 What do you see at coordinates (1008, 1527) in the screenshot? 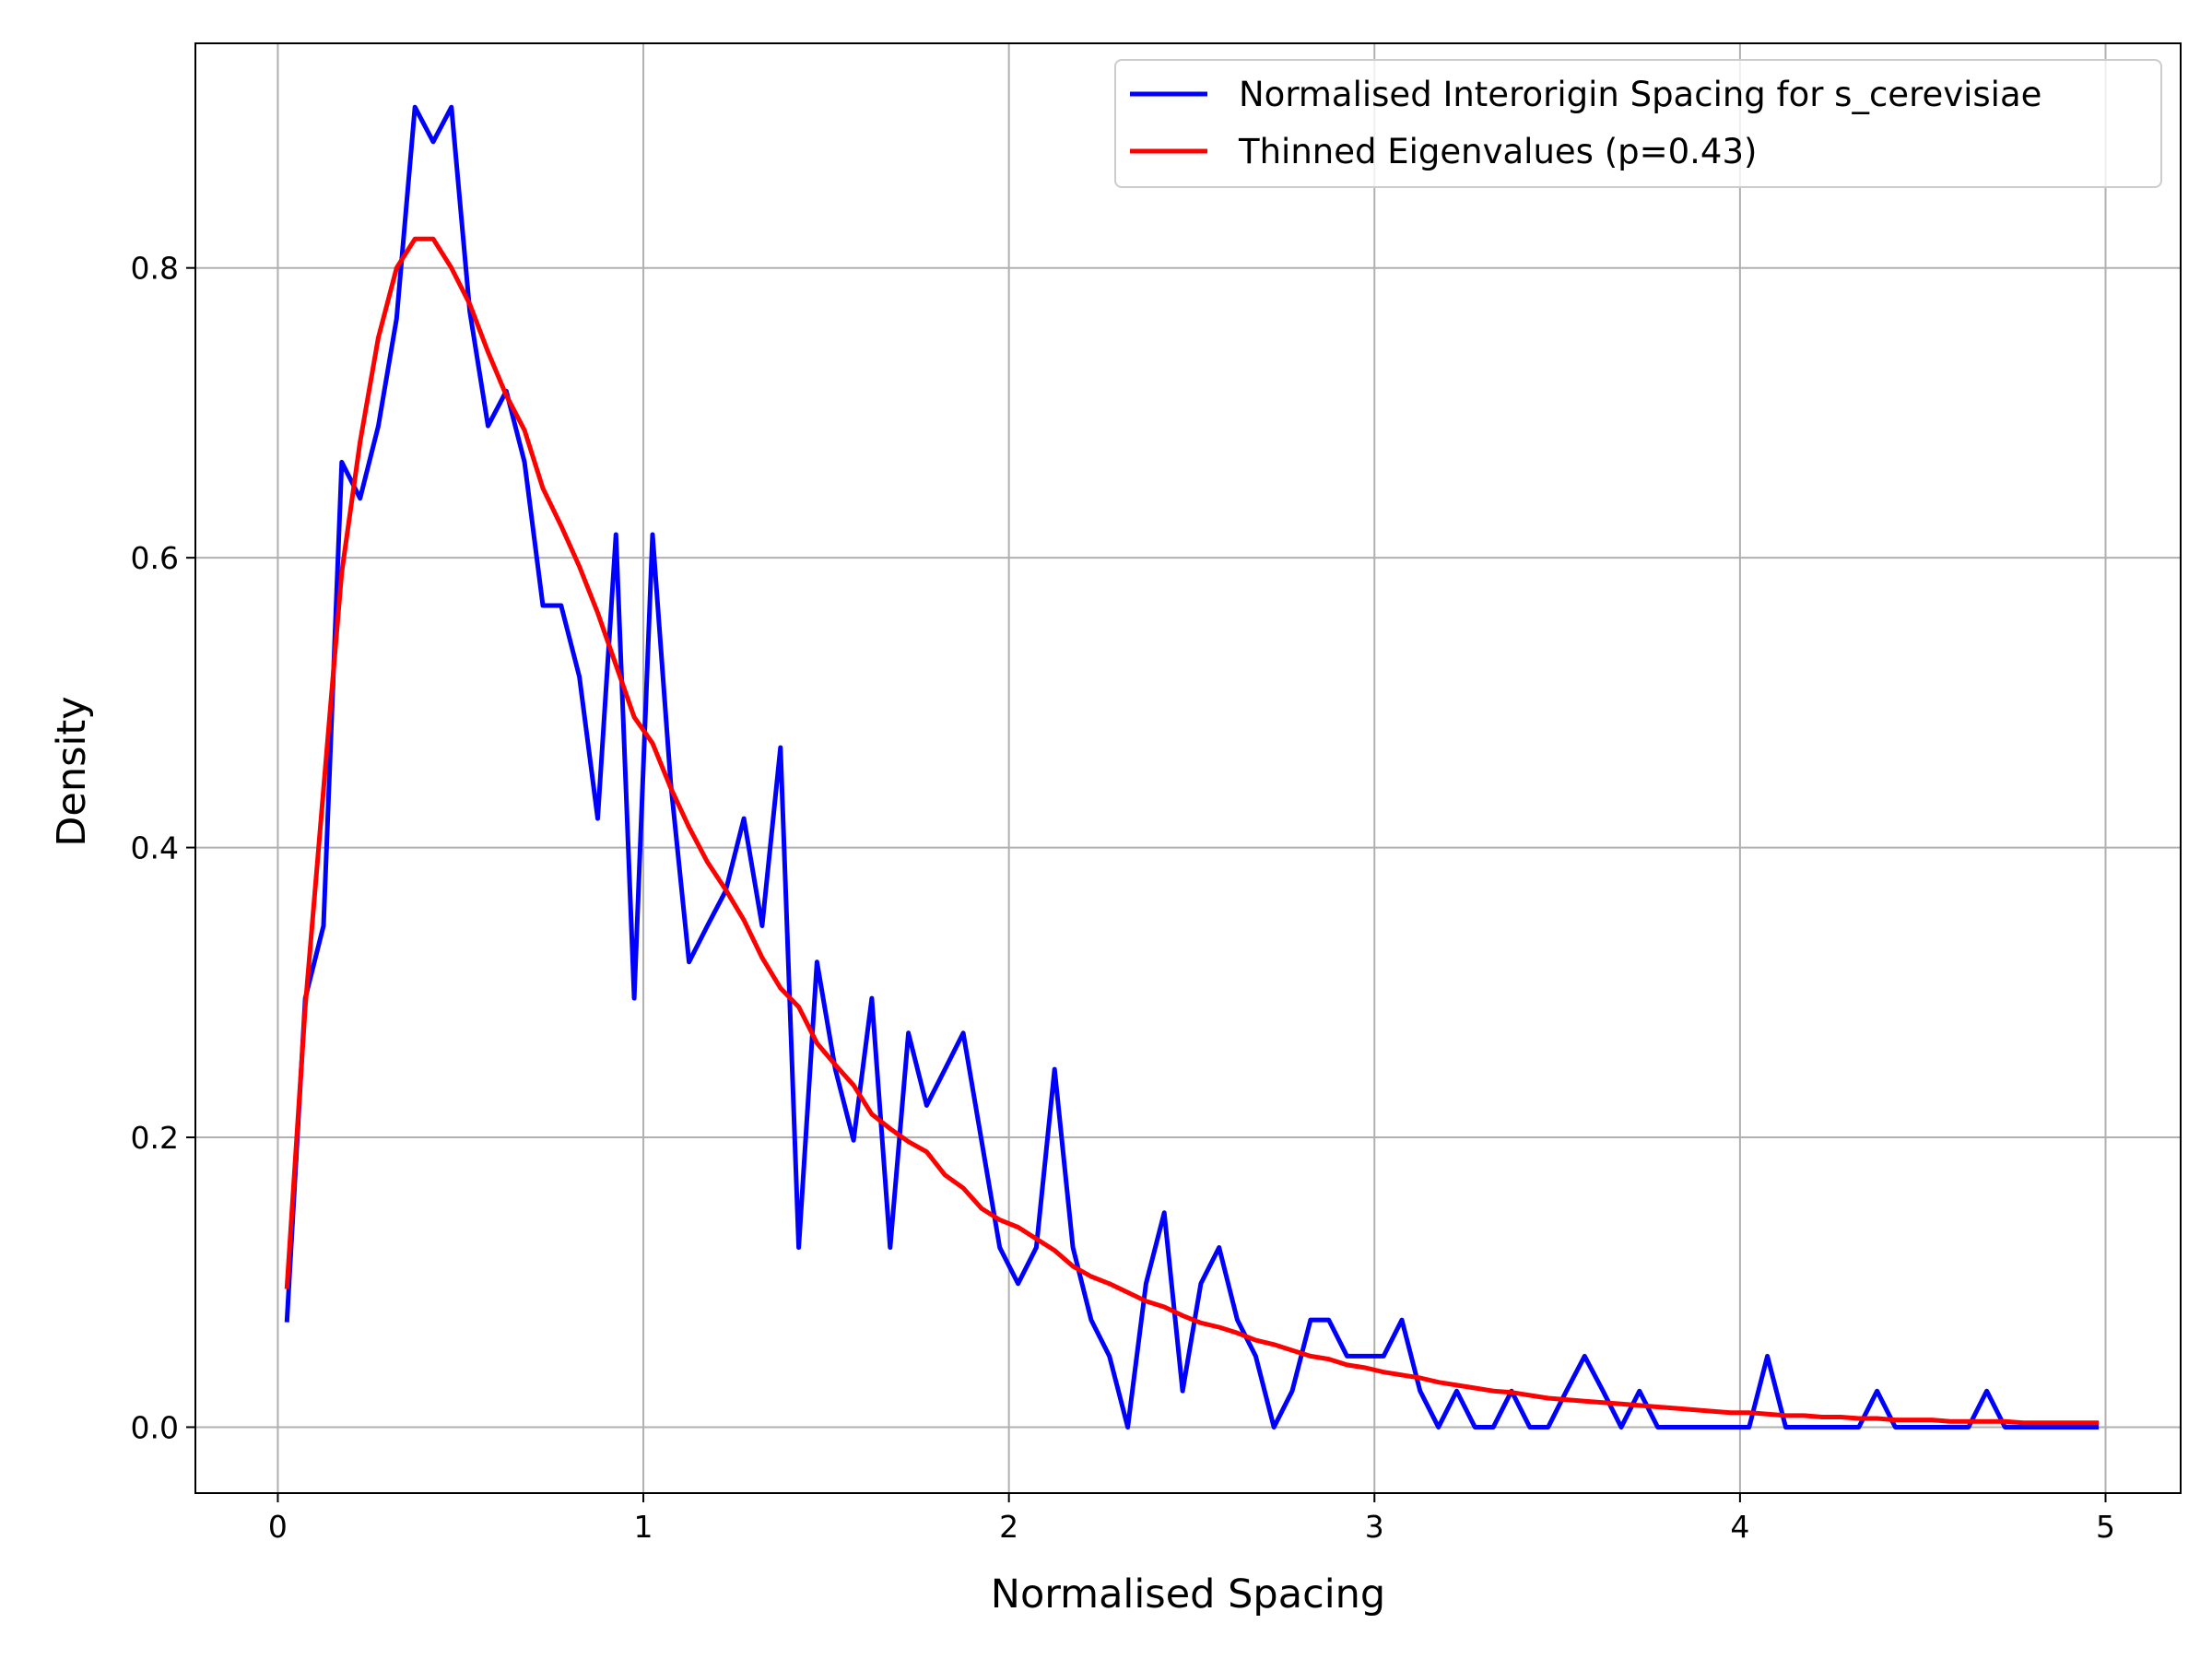
I see `x-tick-label: 2` at bounding box center [1008, 1527].